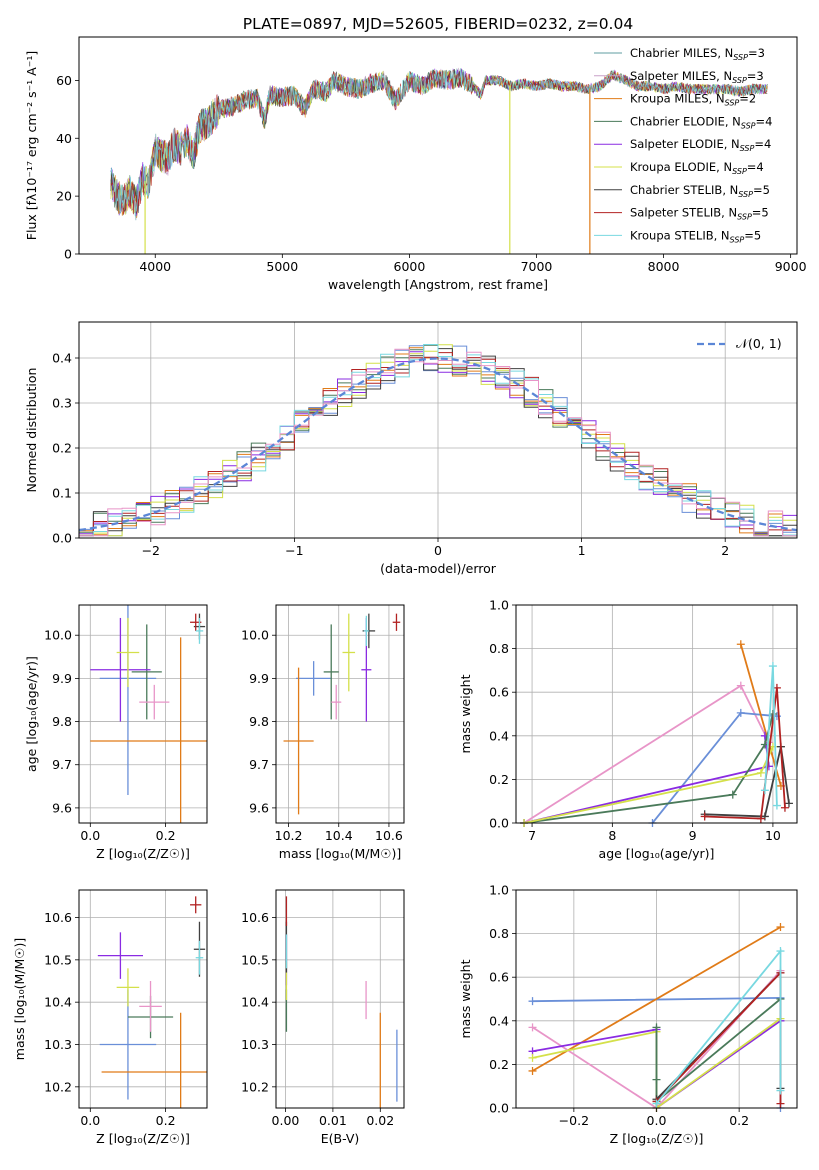 The height and width of the screenshot is (1170, 819). Describe the element at coordinates (31, 714) in the screenshot. I see `y-axis-label: age [log₁₀(age/yr)]` at that location.